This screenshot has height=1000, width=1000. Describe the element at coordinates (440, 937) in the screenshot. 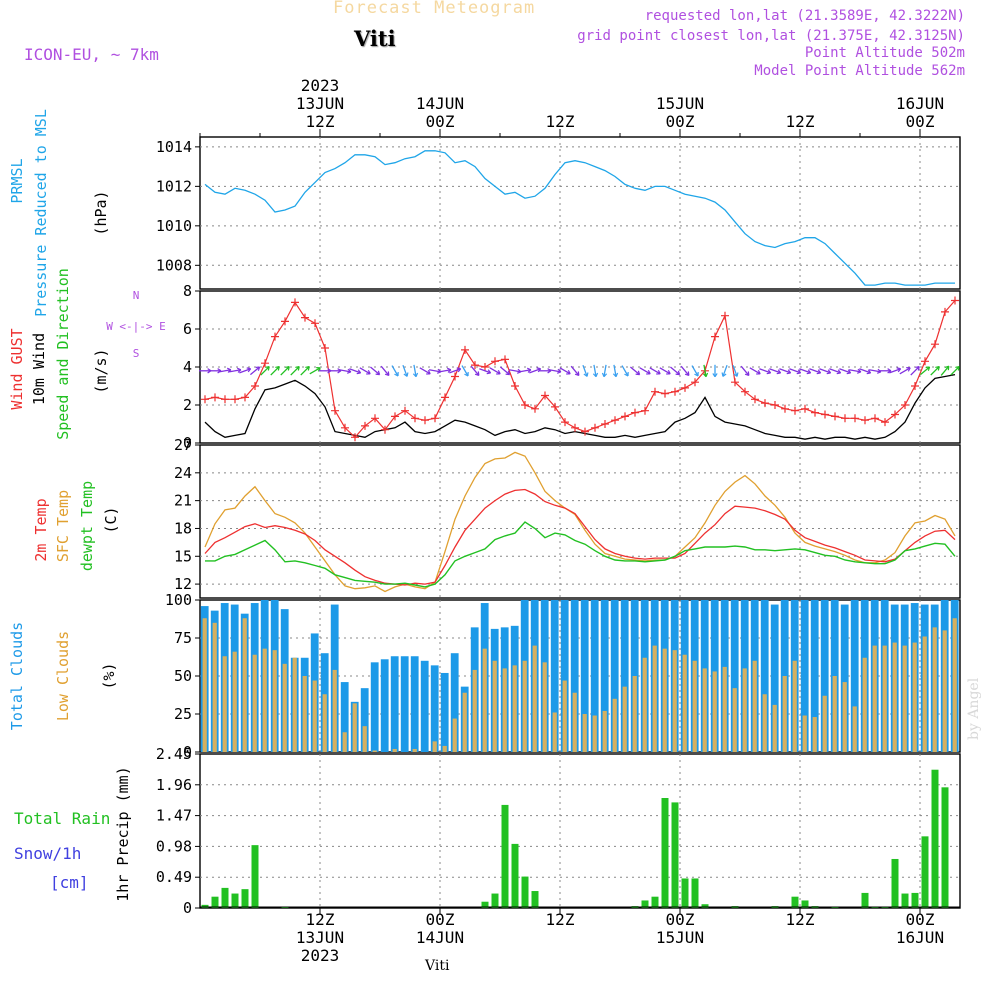

I see `bottom-axis-label: 14JUN` at that location.